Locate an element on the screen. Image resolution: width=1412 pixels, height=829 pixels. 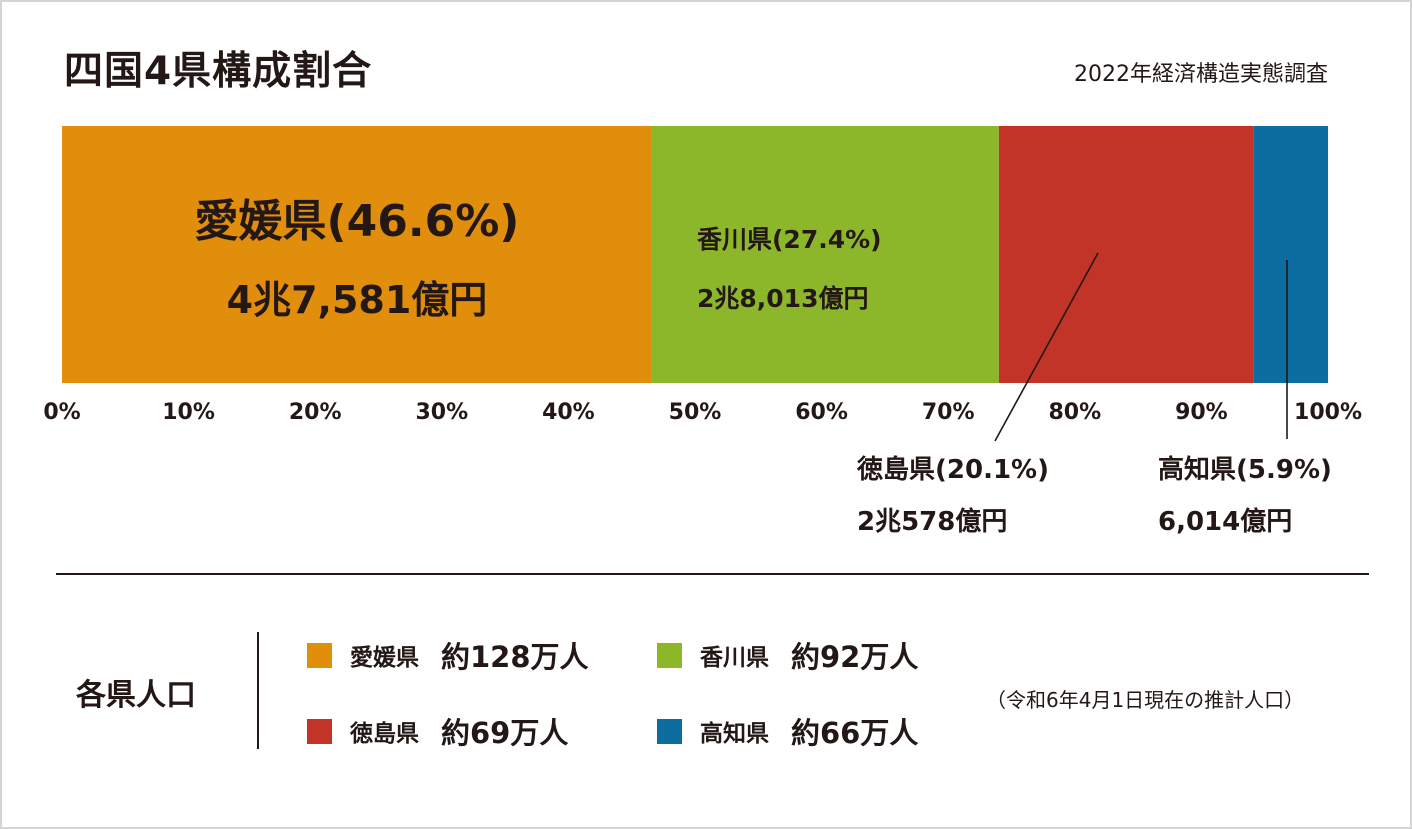
population-value: 約92万人 is located at coordinates (855, 657).